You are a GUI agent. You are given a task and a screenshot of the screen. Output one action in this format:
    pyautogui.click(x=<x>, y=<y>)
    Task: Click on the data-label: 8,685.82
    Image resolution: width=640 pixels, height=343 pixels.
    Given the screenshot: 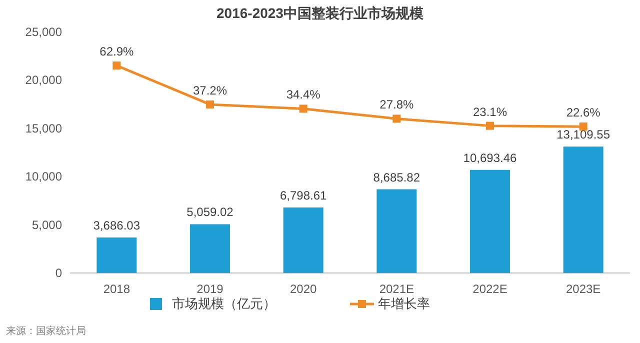 What is the action you would take?
    pyautogui.click(x=396, y=177)
    